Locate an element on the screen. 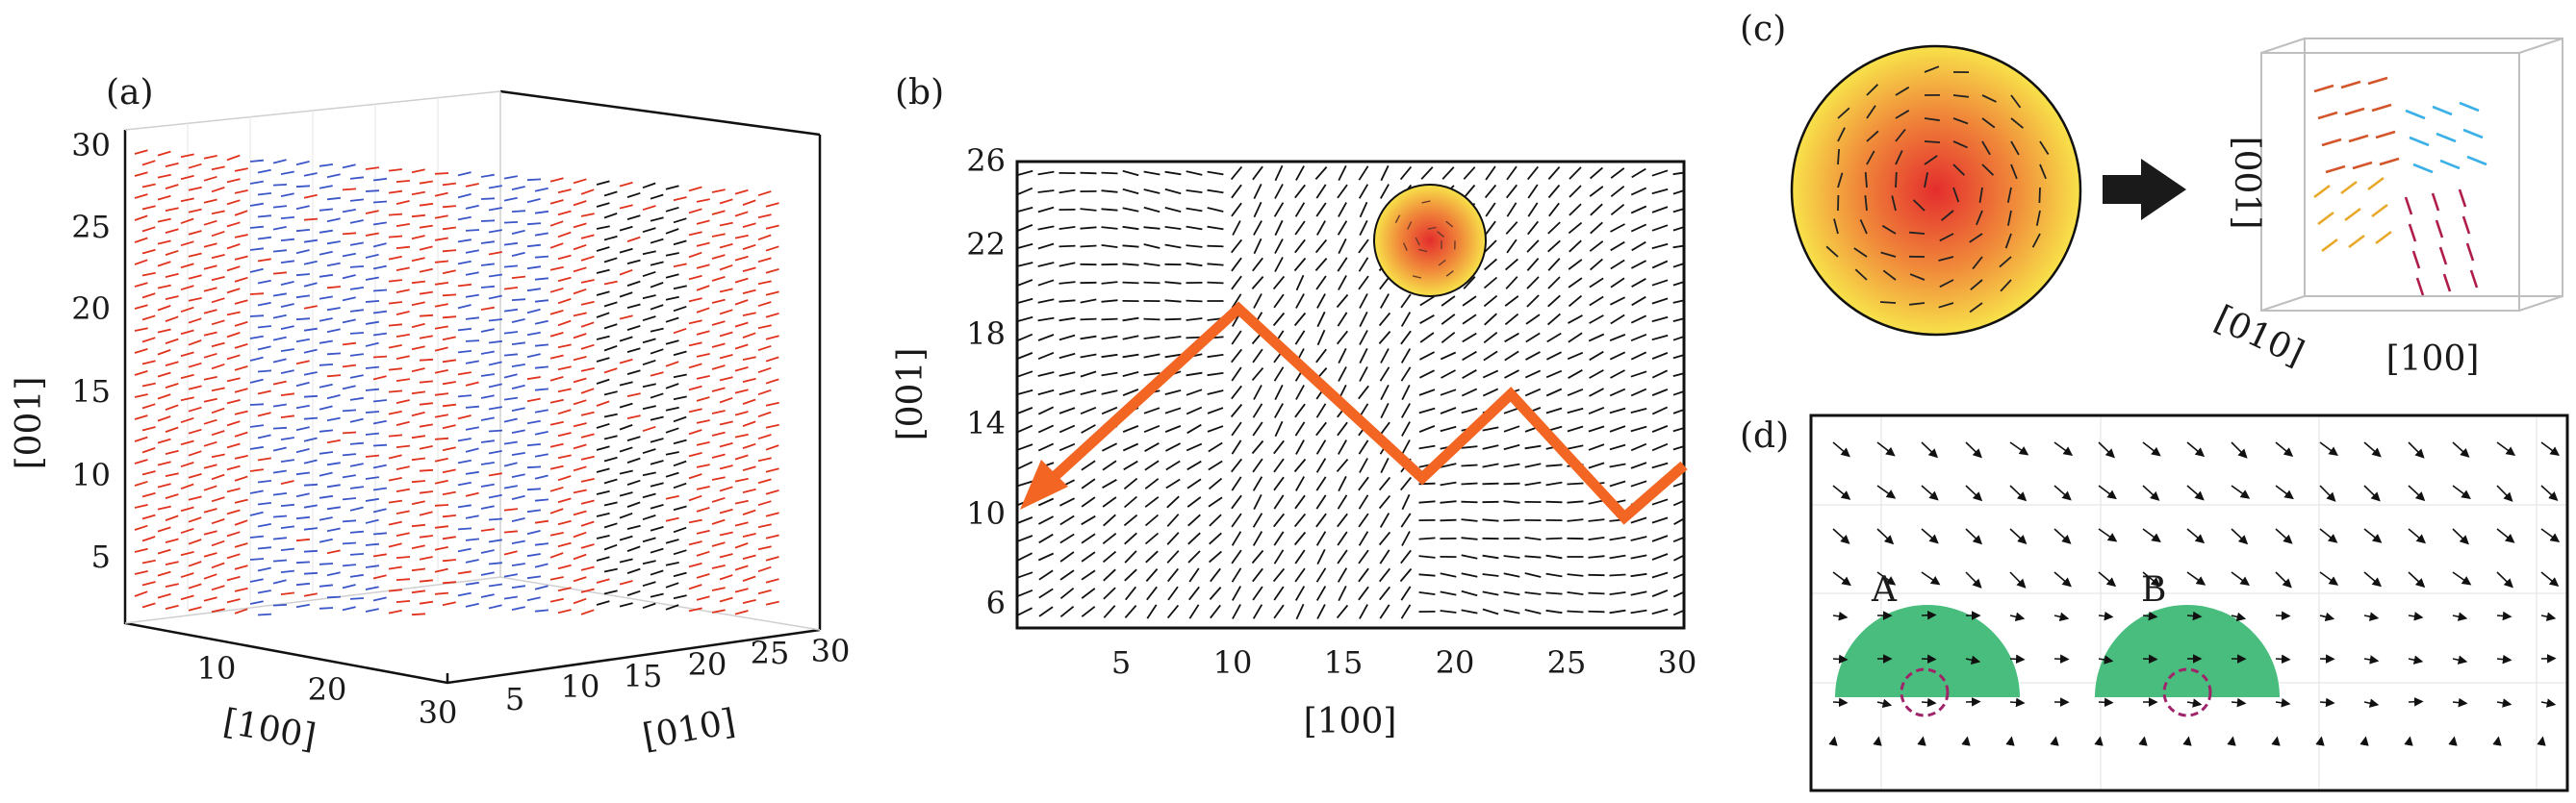 The image size is (2576, 803). circle-a is located at coordinates (1925, 692).